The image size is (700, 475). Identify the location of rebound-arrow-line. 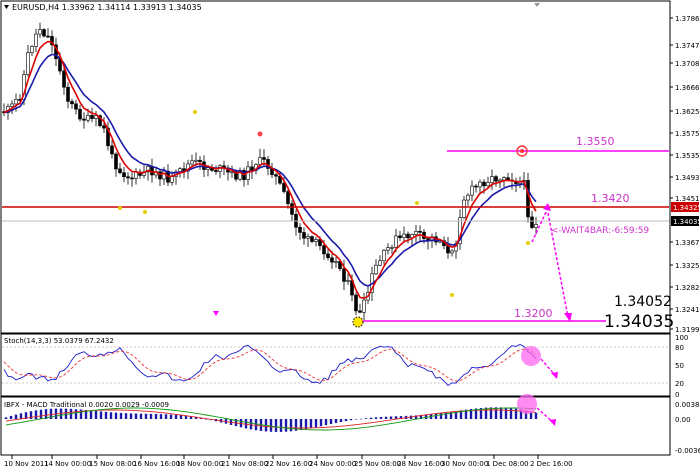
(539, 226).